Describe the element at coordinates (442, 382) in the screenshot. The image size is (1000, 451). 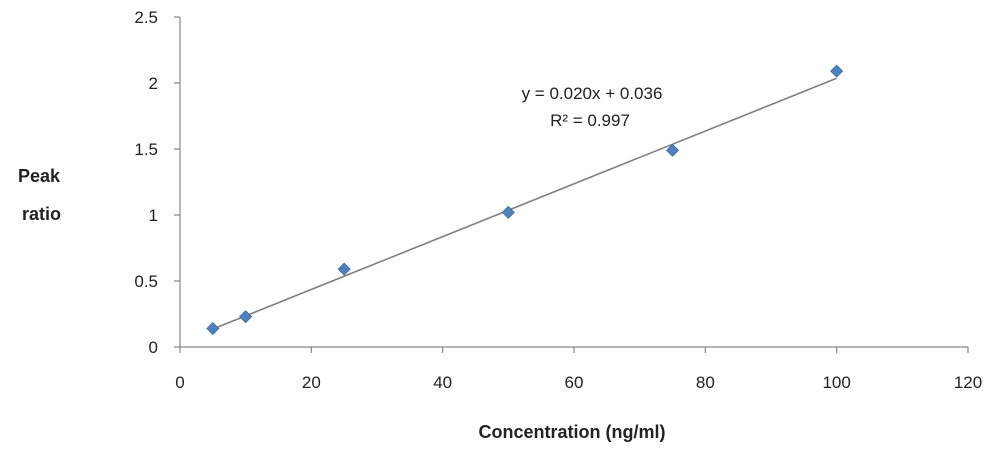
I see `x-tick-label: 40` at that location.